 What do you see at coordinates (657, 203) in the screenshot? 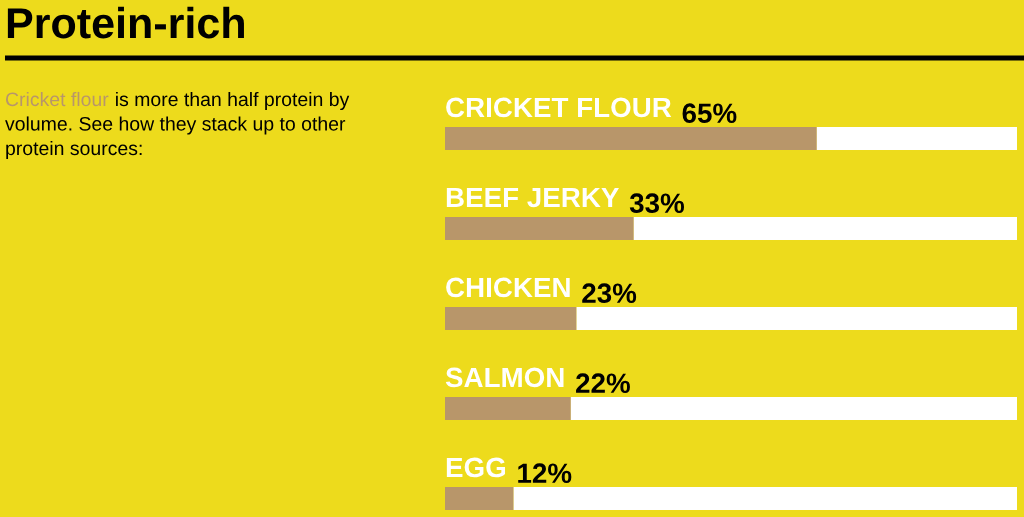
I see `data-label: 33%` at bounding box center [657, 203].